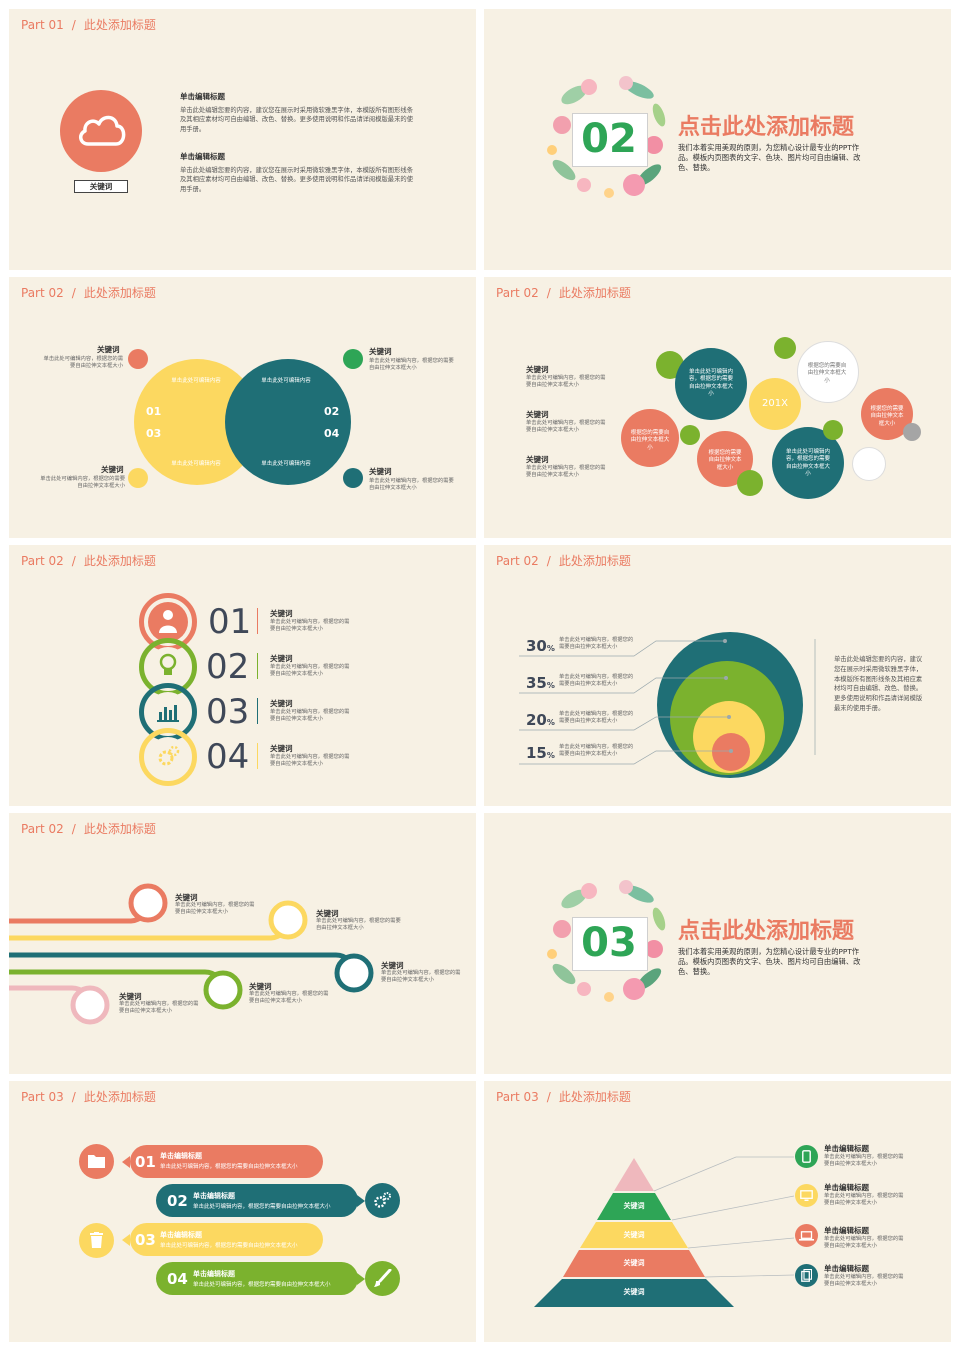 Image resolution: width=960 pixels, height=1352 pixels. What do you see at coordinates (112, 469) in the screenshot?
I see `kw-bl: 关键词` at bounding box center [112, 469].